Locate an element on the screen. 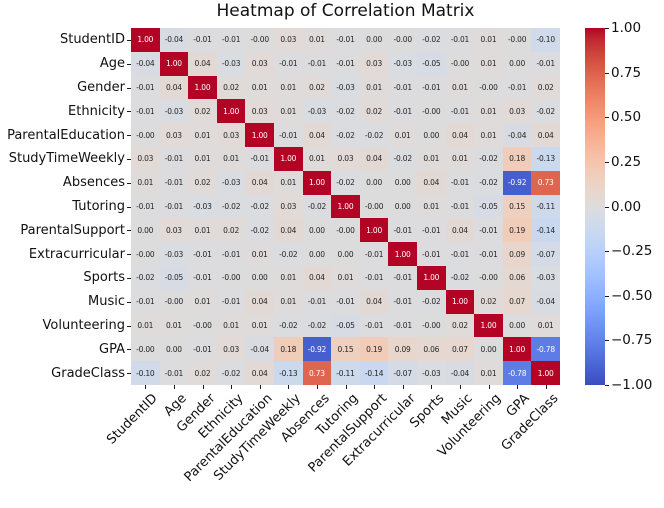 This screenshot has height=508, width=664. heatmap-cell: -0.10 is located at coordinates (545, 40).